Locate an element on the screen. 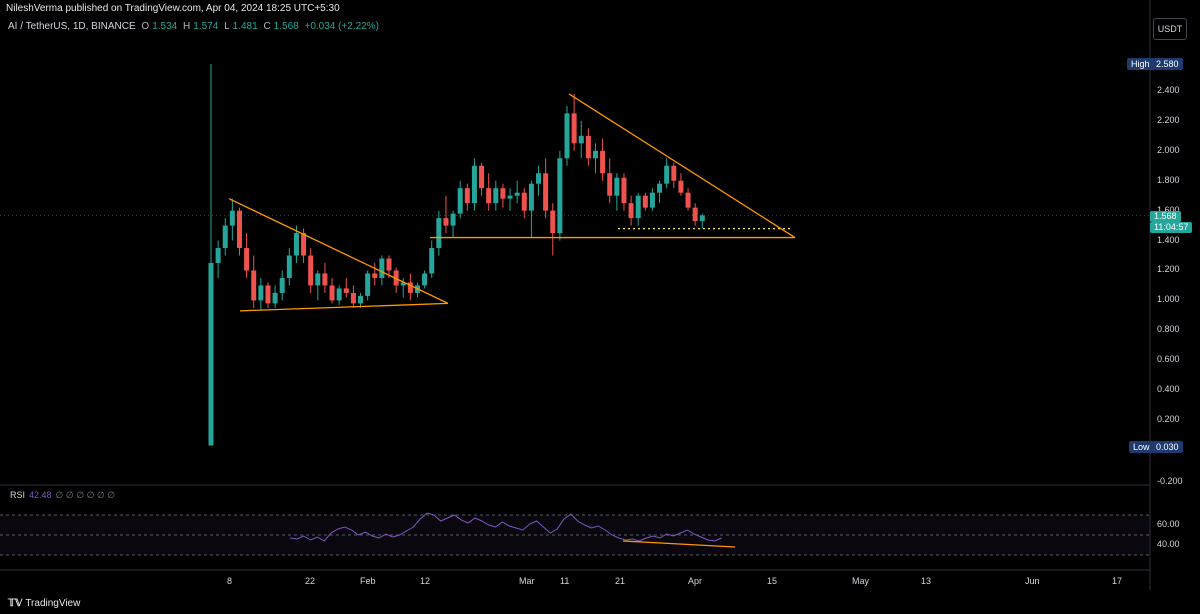  price-tick-label: 2.400 is located at coordinates (1168, 89).